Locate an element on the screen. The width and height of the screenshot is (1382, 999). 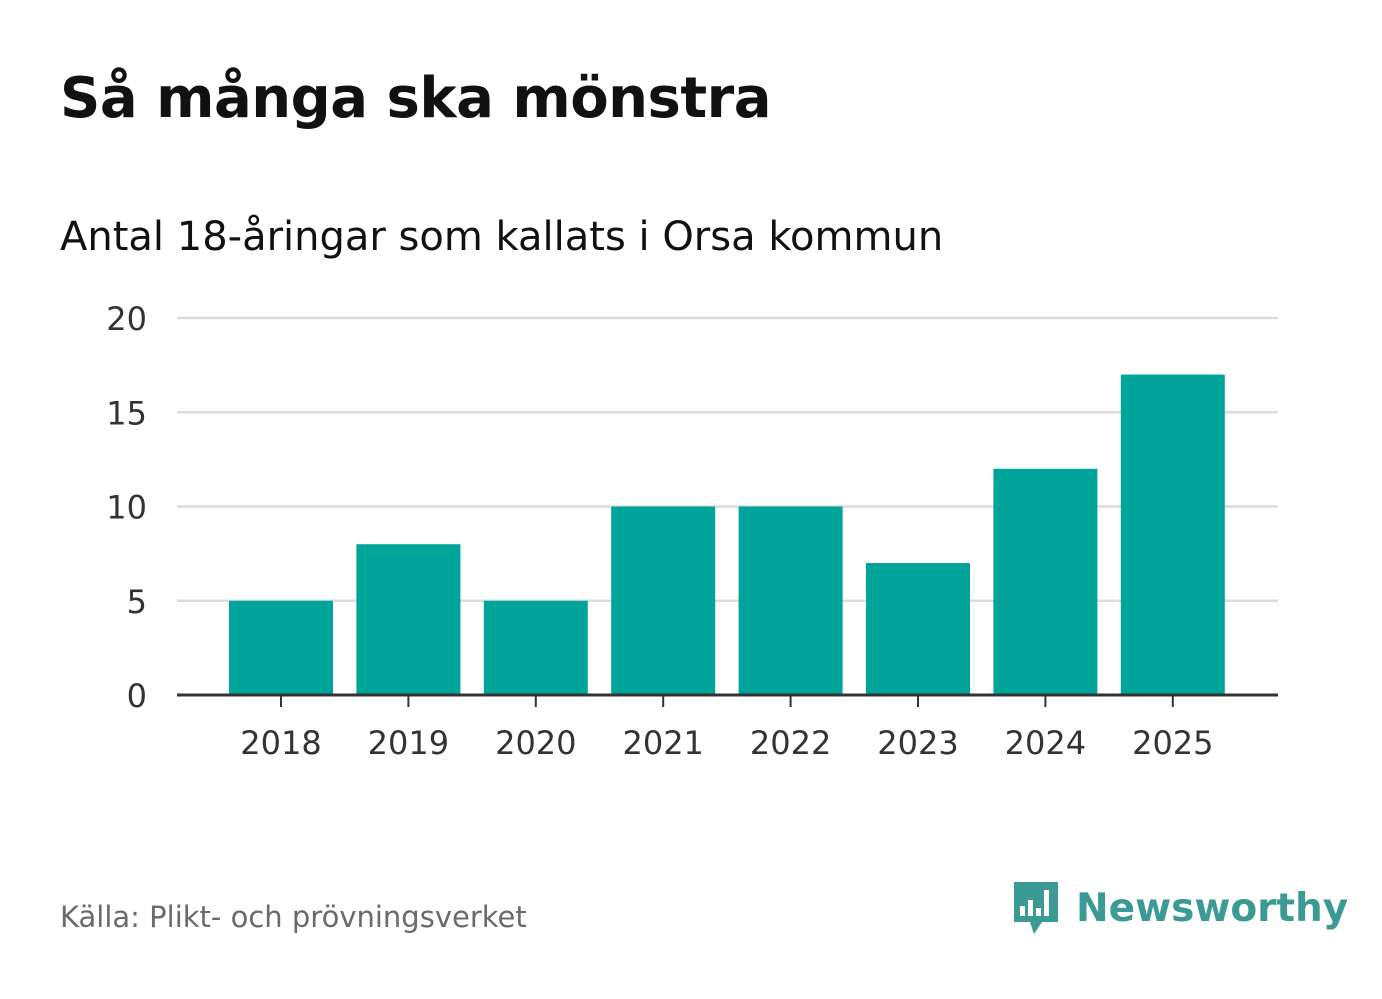
y-tick-label: 20 is located at coordinates (126, 319).